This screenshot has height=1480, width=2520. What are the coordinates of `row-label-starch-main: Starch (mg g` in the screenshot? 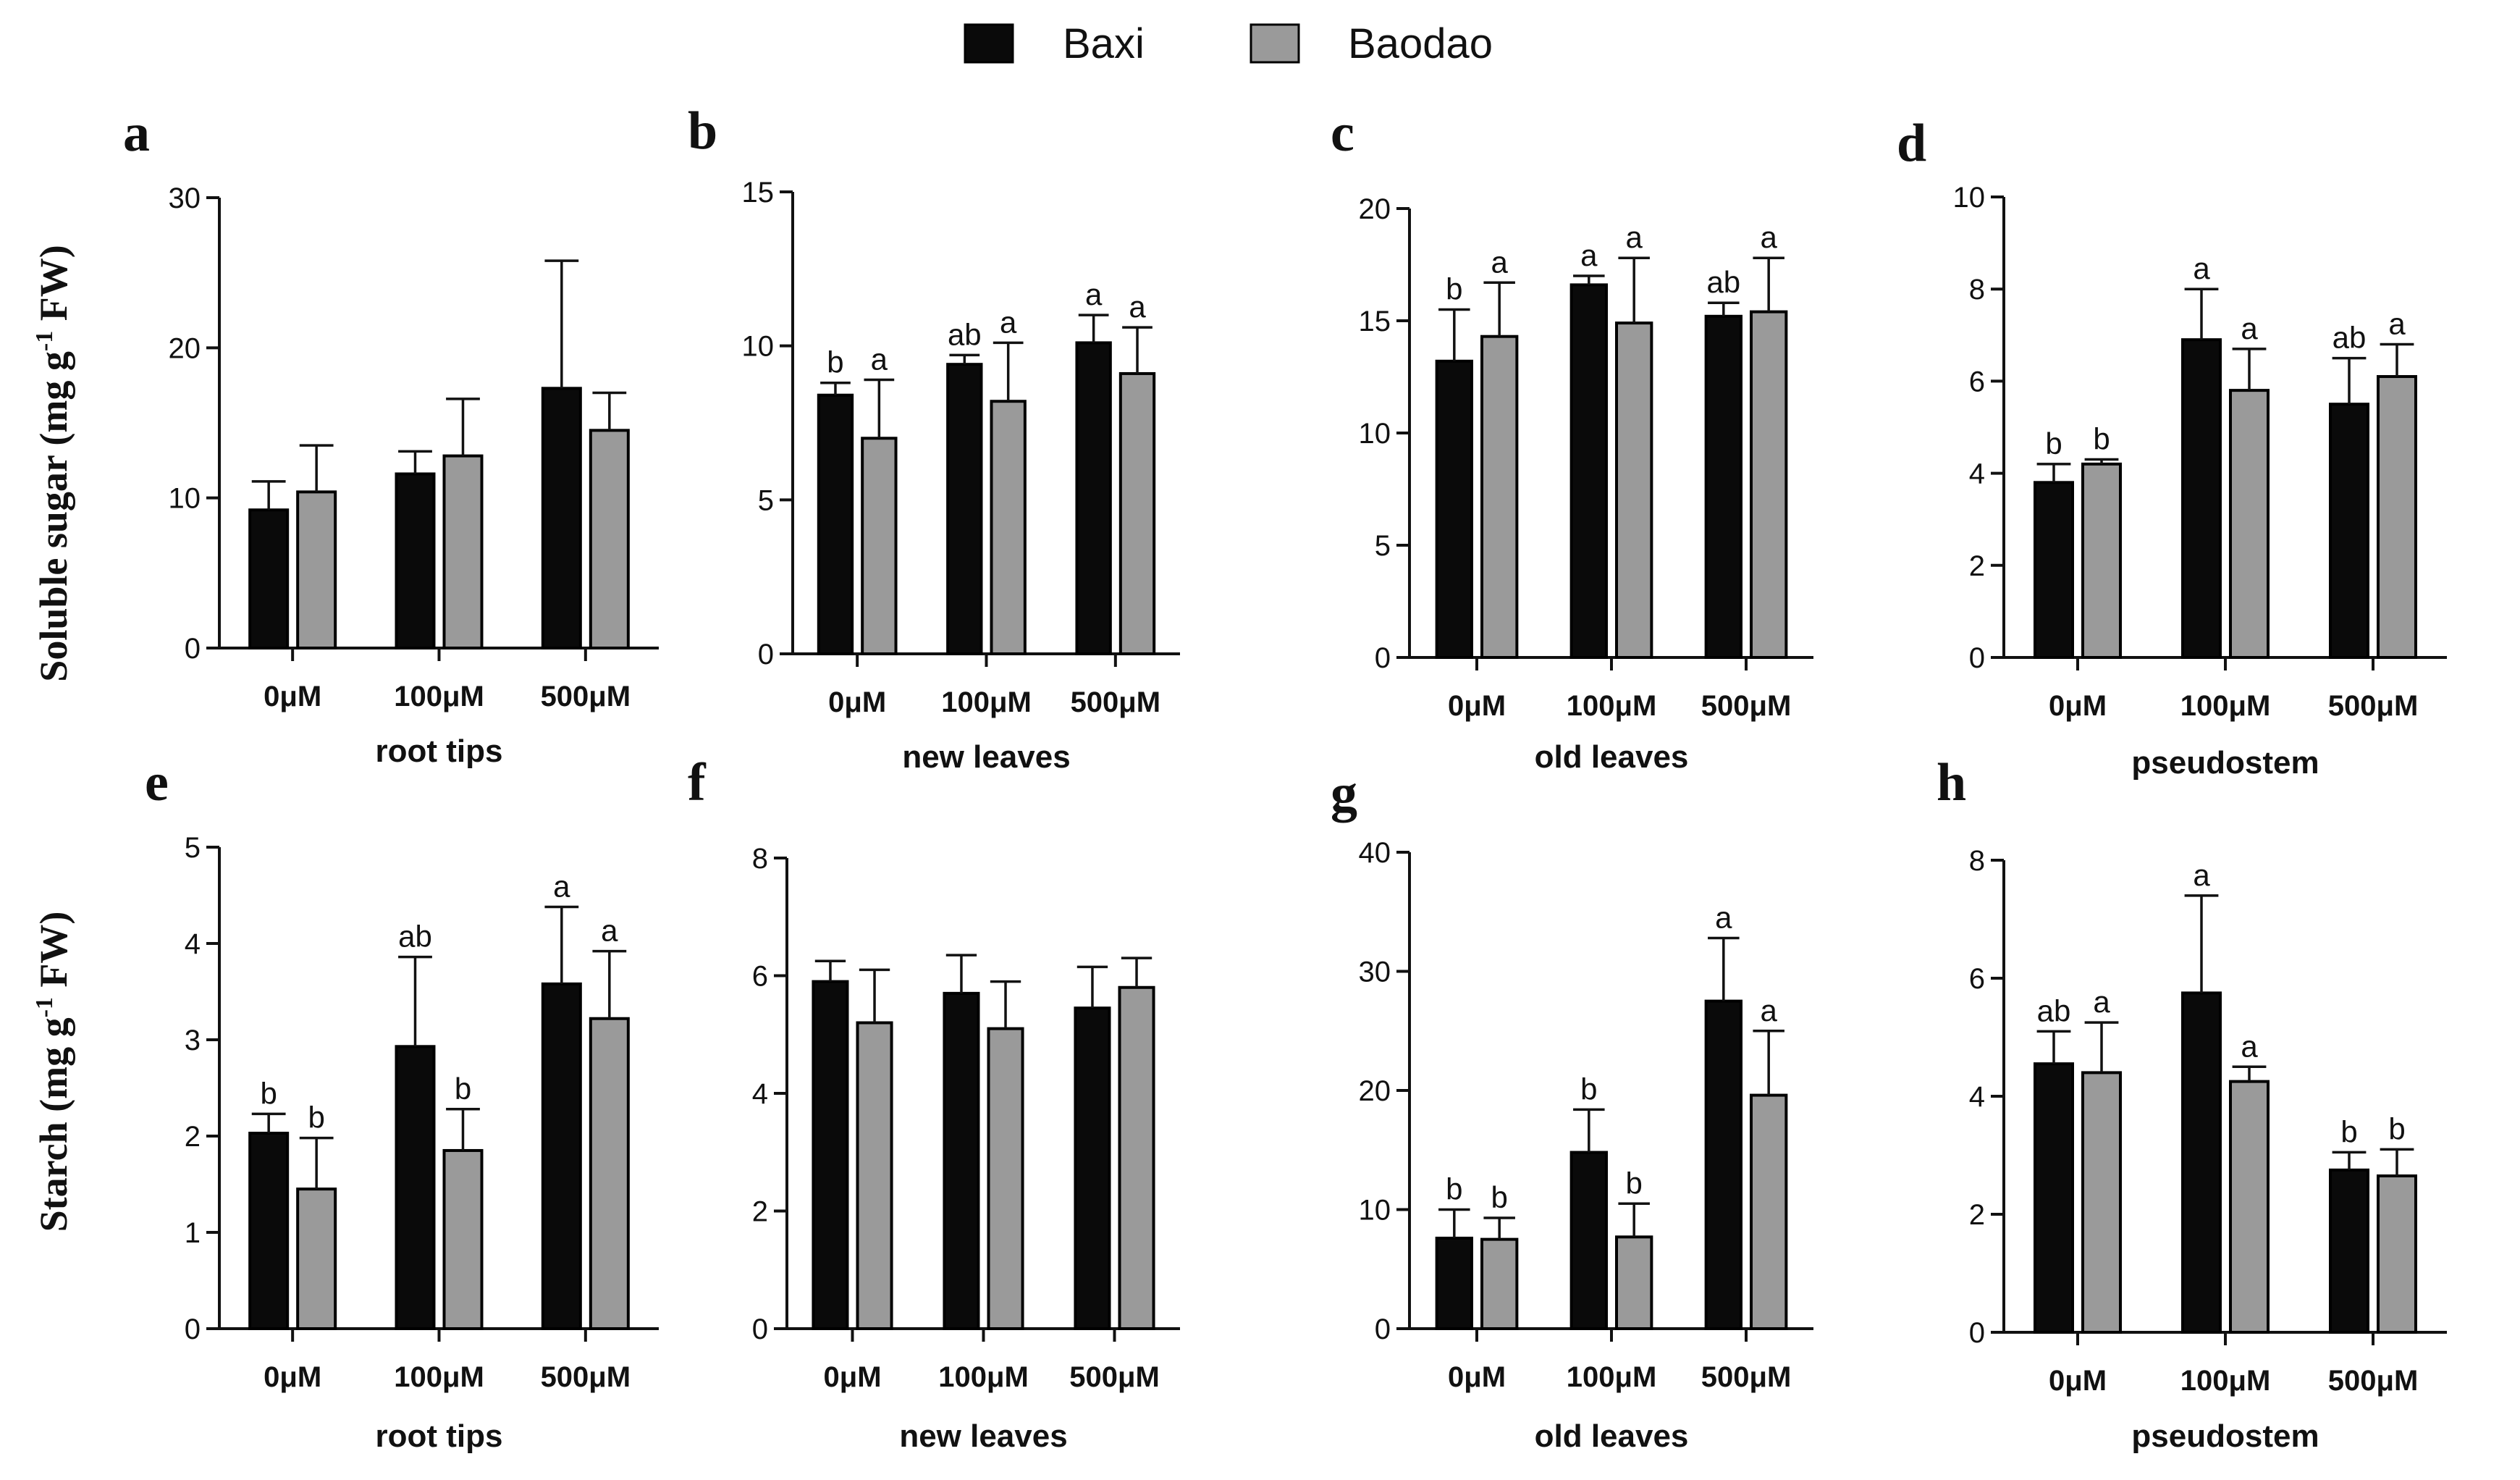 It's located at (53, 1124).